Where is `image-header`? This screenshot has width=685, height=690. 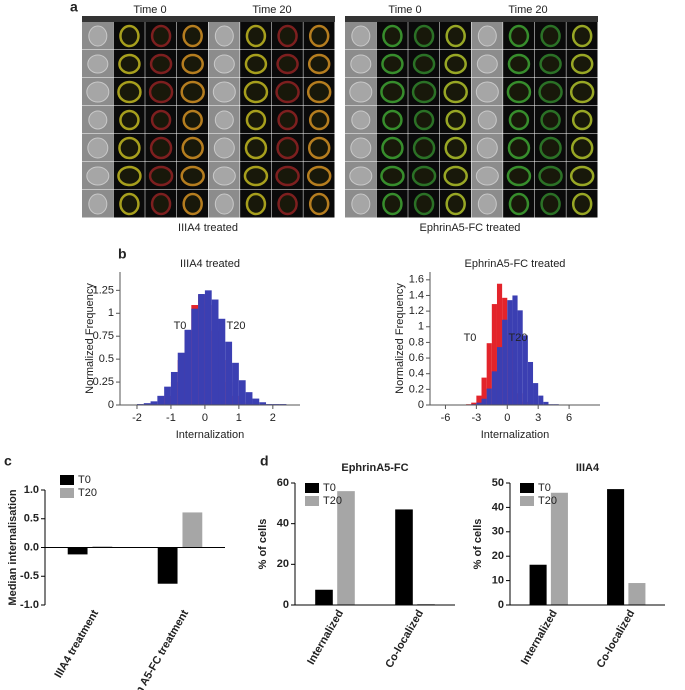
image-header is located at coordinates (471, 19).